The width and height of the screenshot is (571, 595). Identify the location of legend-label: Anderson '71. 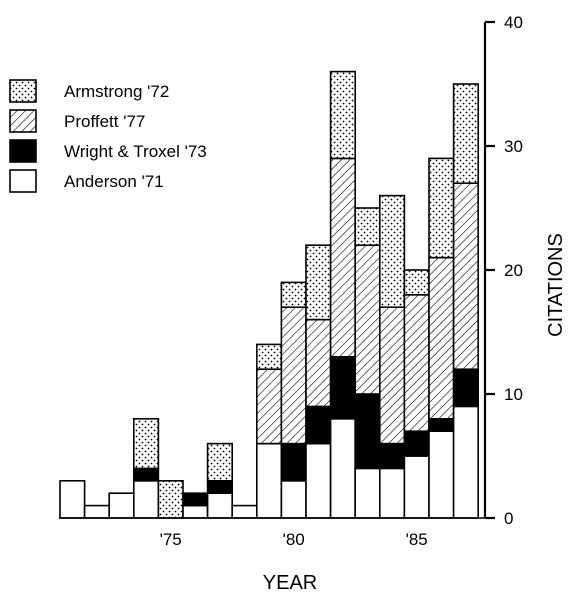
(114, 181).